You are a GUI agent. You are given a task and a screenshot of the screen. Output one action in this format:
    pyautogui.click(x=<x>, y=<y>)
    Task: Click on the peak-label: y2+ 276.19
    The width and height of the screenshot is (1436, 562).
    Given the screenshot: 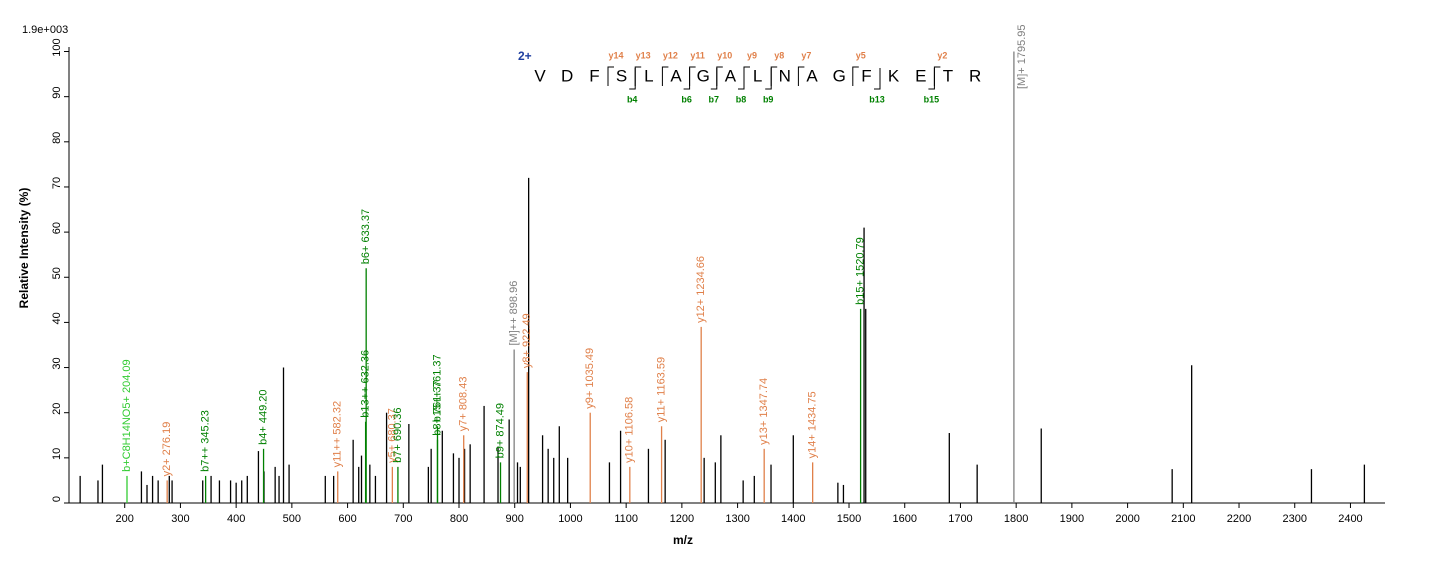 What is the action you would take?
    pyautogui.click(x=167, y=449)
    